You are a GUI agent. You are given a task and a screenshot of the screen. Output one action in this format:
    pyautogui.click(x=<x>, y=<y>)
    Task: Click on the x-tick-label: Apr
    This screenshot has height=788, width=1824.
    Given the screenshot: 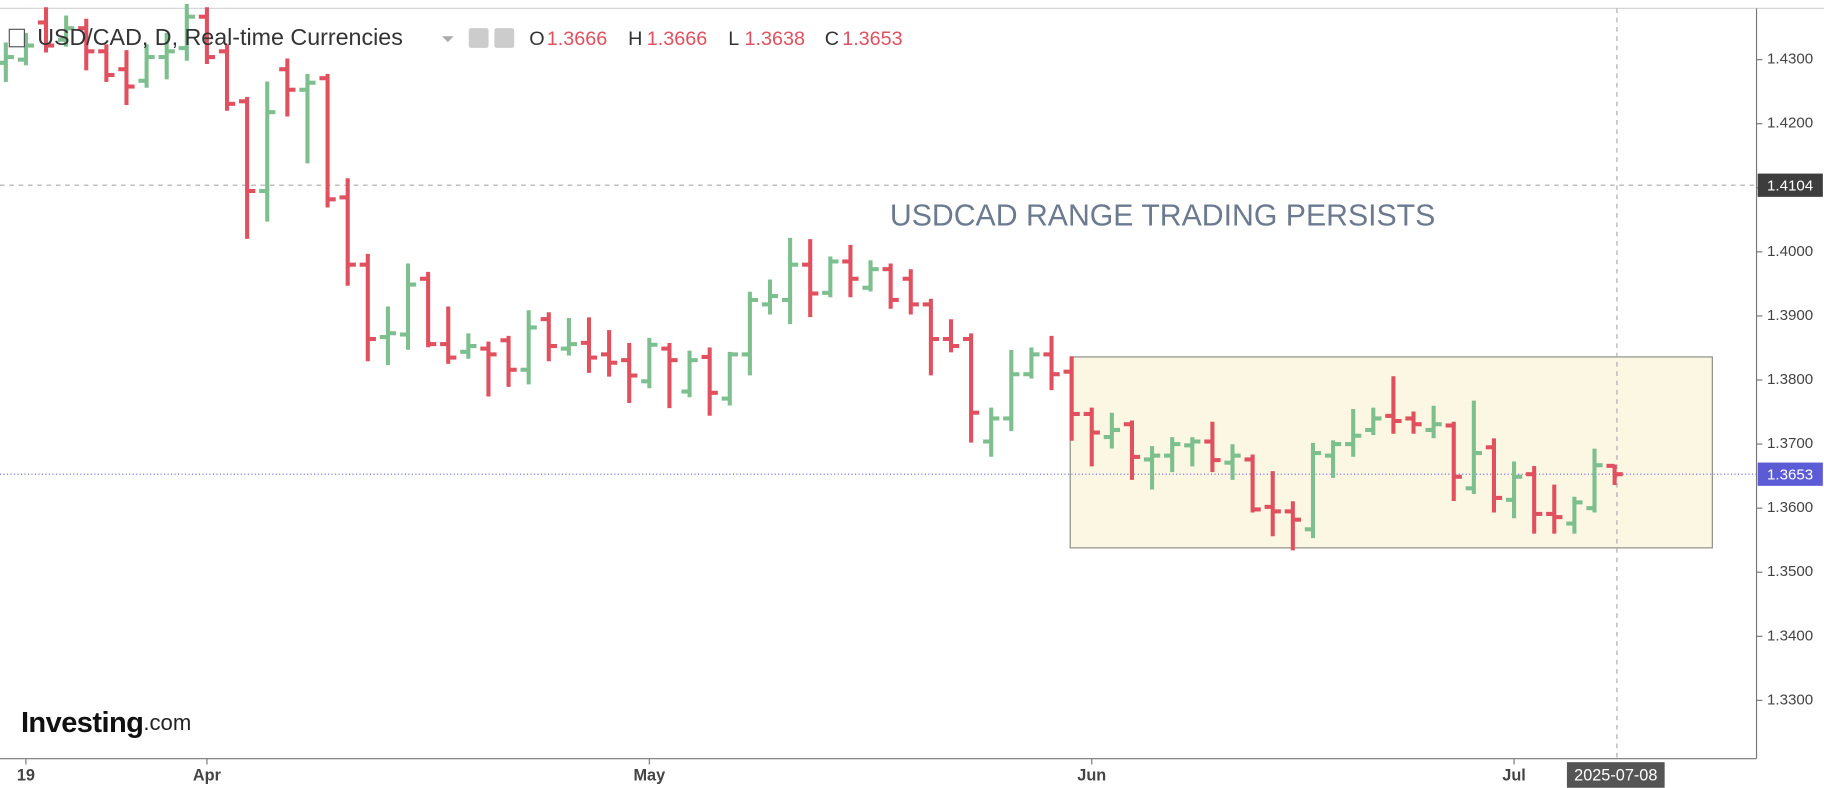 What is the action you would take?
    pyautogui.click(x=207, y=775)
    